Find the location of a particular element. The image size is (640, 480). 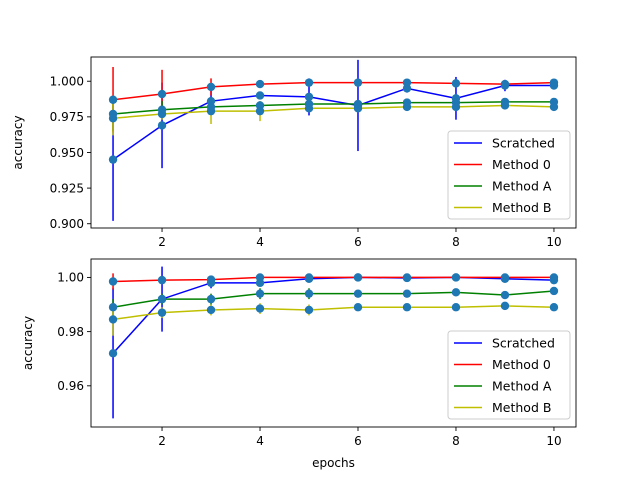

y-tick-label: 1.000 is located at coordinates (67, 82).